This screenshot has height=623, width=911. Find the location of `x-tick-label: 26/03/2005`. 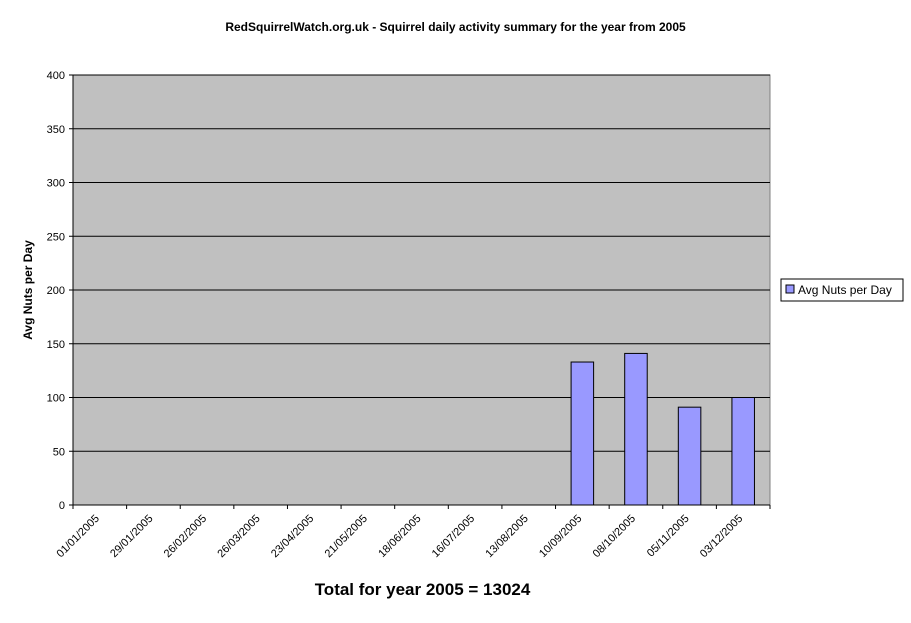

x-tick-label: 26/03/2005 is located at coordinates (238, 536).